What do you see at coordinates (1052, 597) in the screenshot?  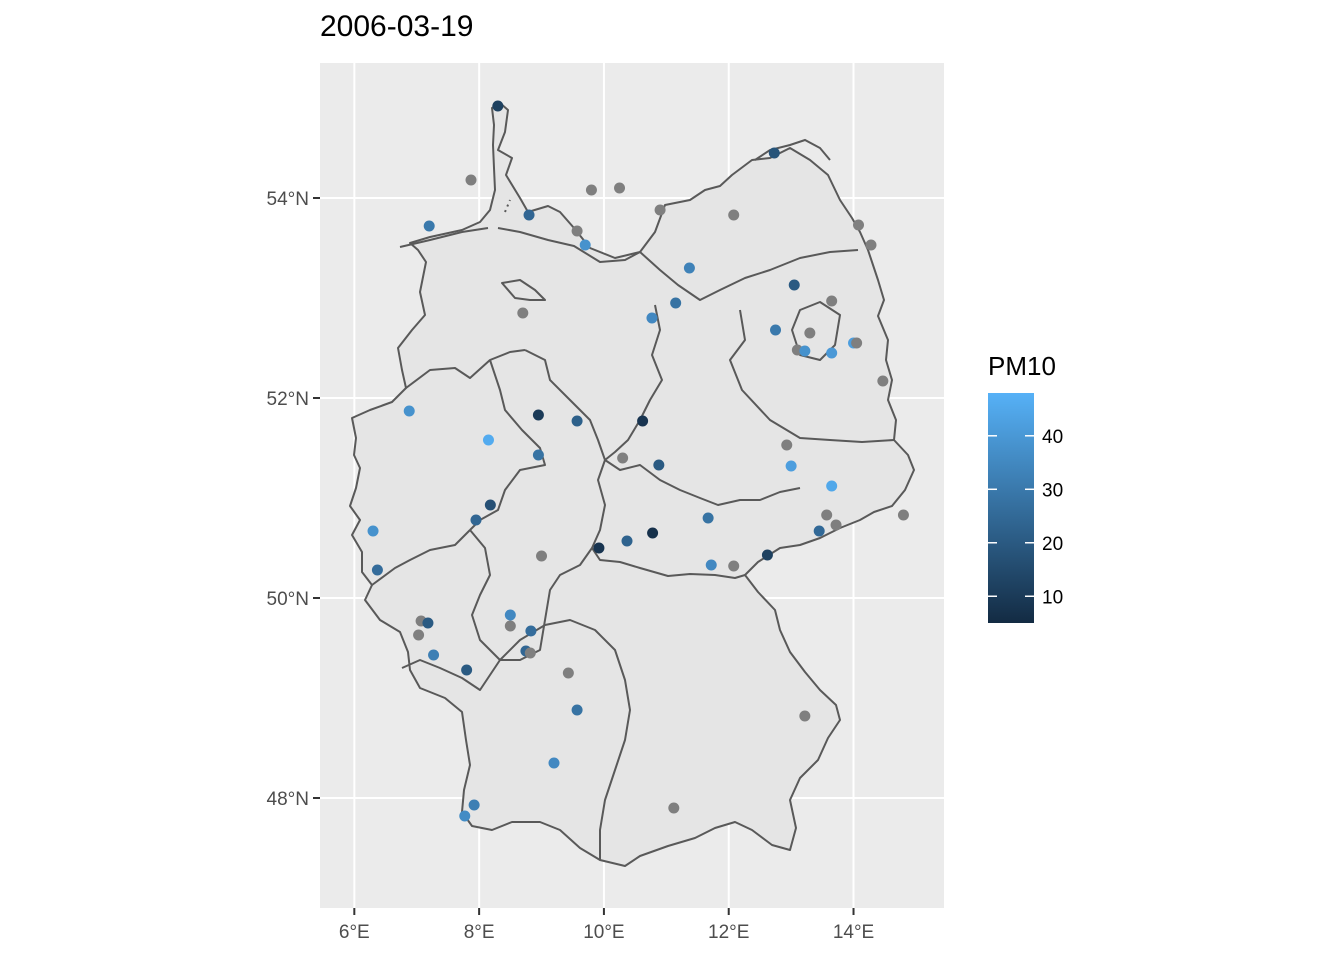 I see `legend-label-0: 10` at bounding box center [1052, 597].